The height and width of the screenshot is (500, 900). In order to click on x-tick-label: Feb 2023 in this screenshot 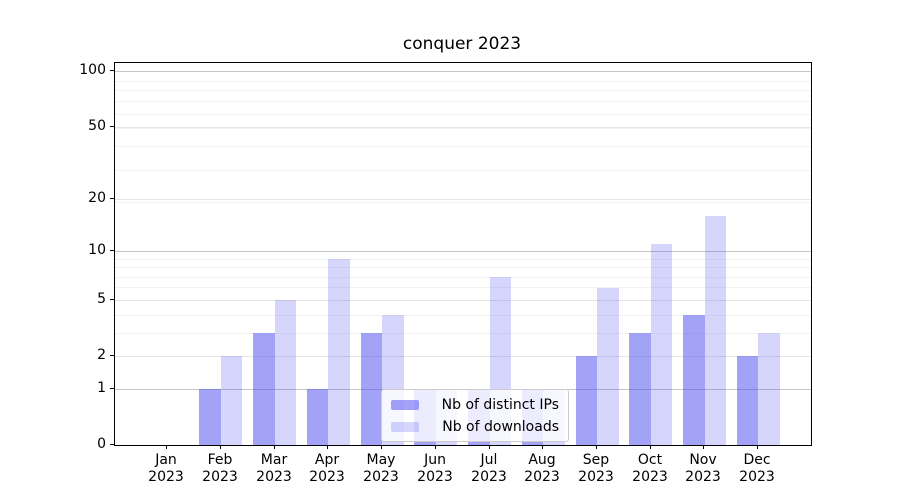, I will do `click(220, 468)`.